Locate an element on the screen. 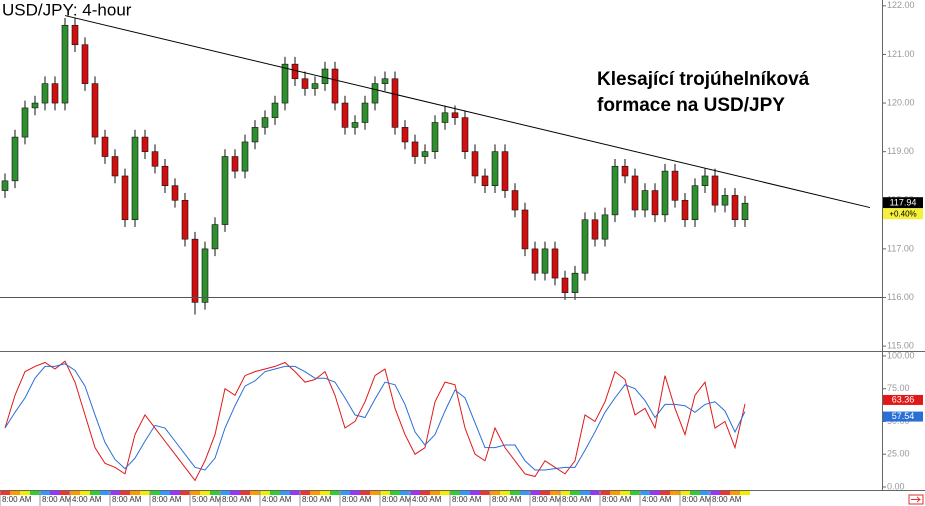  value-tag is located at coordinates (903, 399).